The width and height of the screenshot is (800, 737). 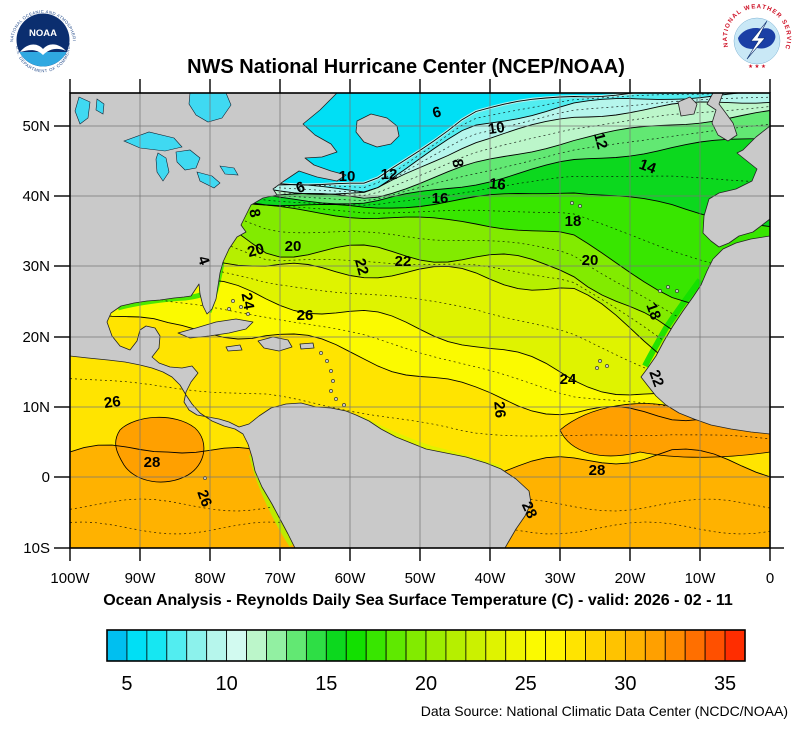 What do you see at coordinates (46, 477) in the screenshot?
I see `lat-label: 0` at bounding box center [46, 477].